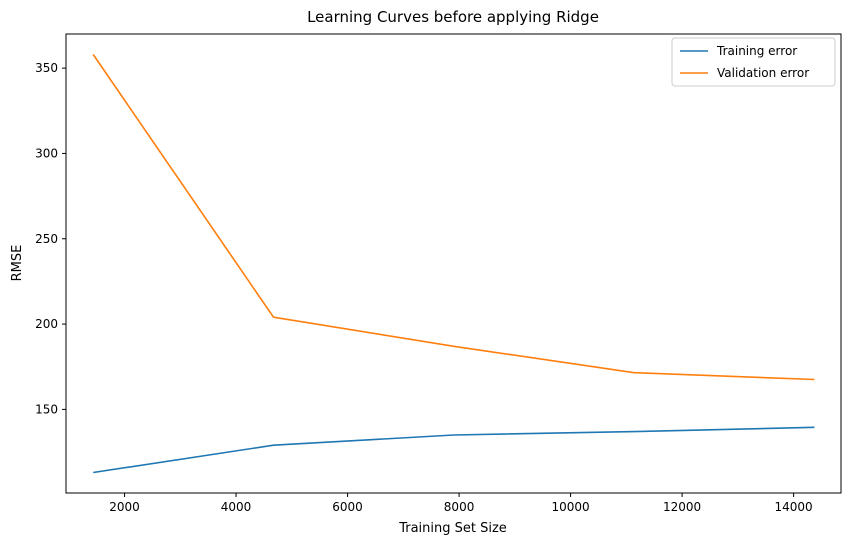  Describe the element at coordinates (570, 507) in the screenshot. I see `x-tick-label: 10000` at that location.